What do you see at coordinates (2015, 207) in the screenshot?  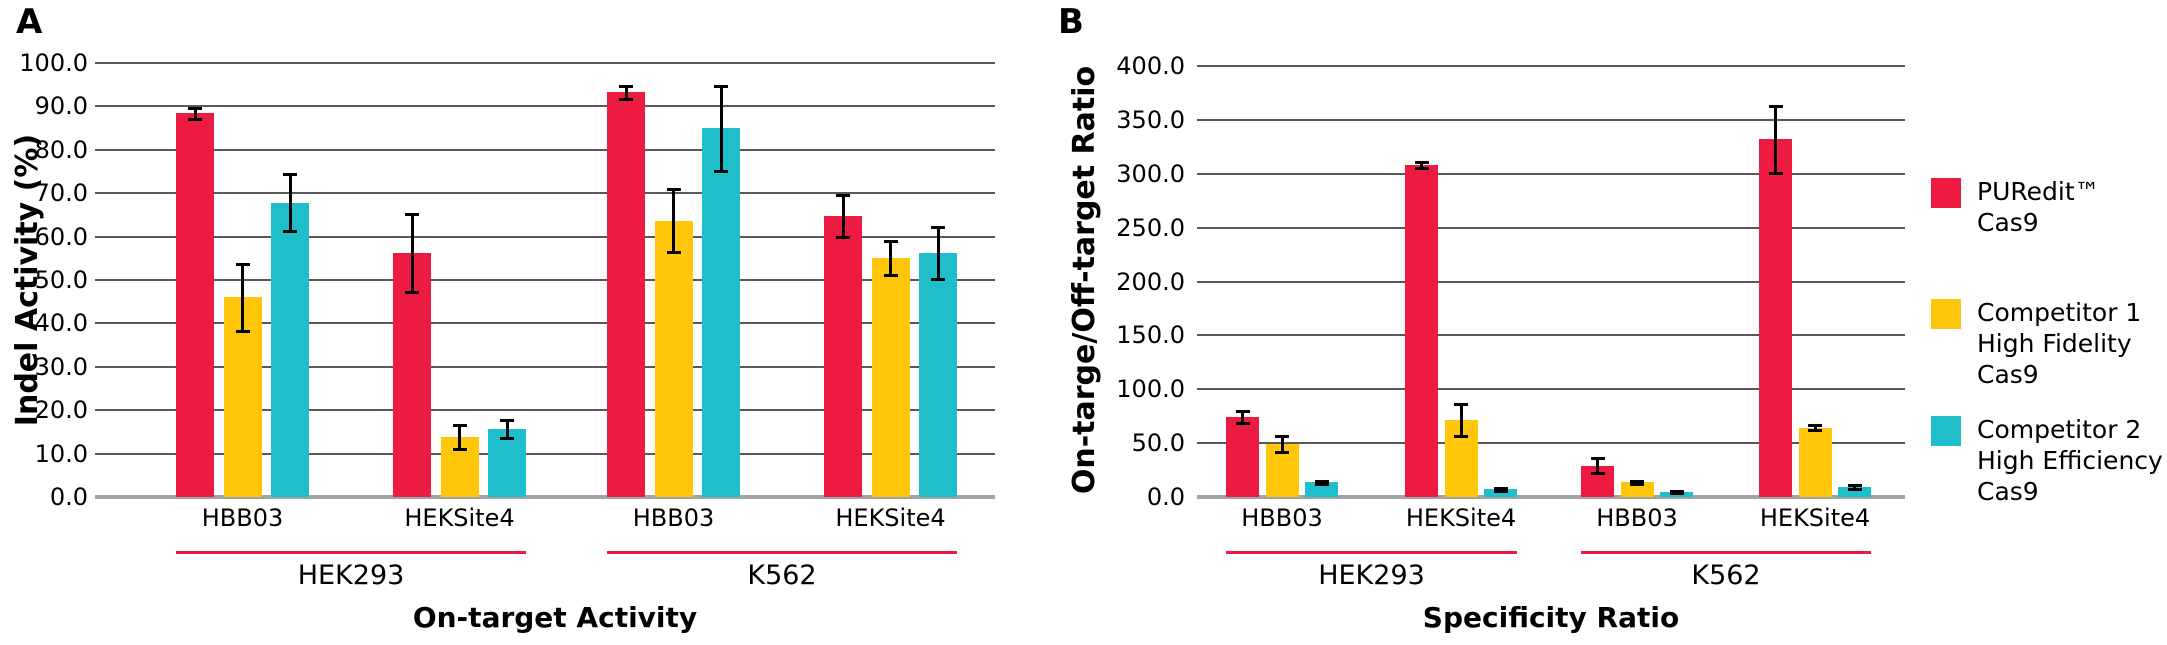 I see `legend-item-puredit-cas9: PURedit™ Cas9` at bounding box center [2015, 207].